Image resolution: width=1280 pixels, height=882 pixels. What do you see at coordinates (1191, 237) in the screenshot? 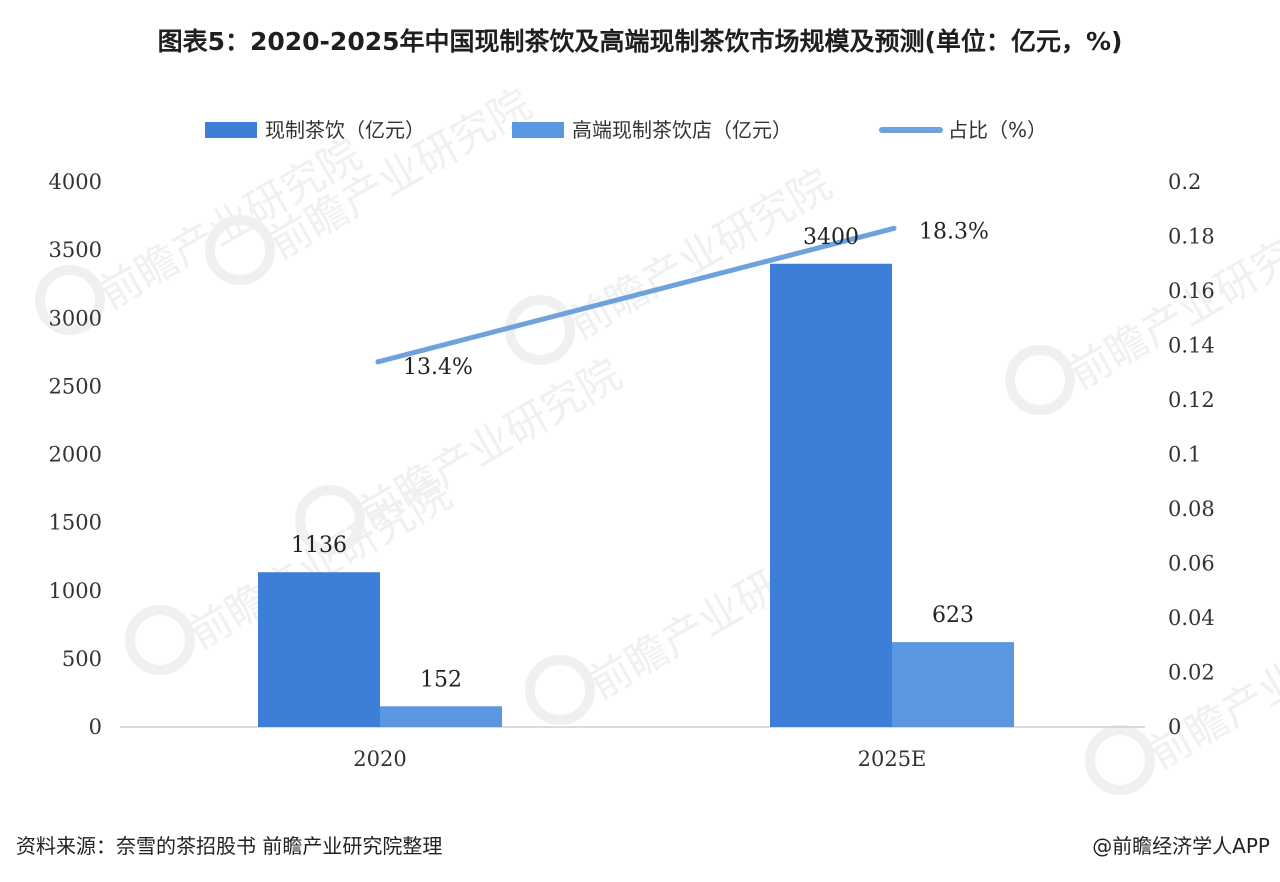
I see `y2-tick-label: 0.18` at bounding box center [1191, 237].